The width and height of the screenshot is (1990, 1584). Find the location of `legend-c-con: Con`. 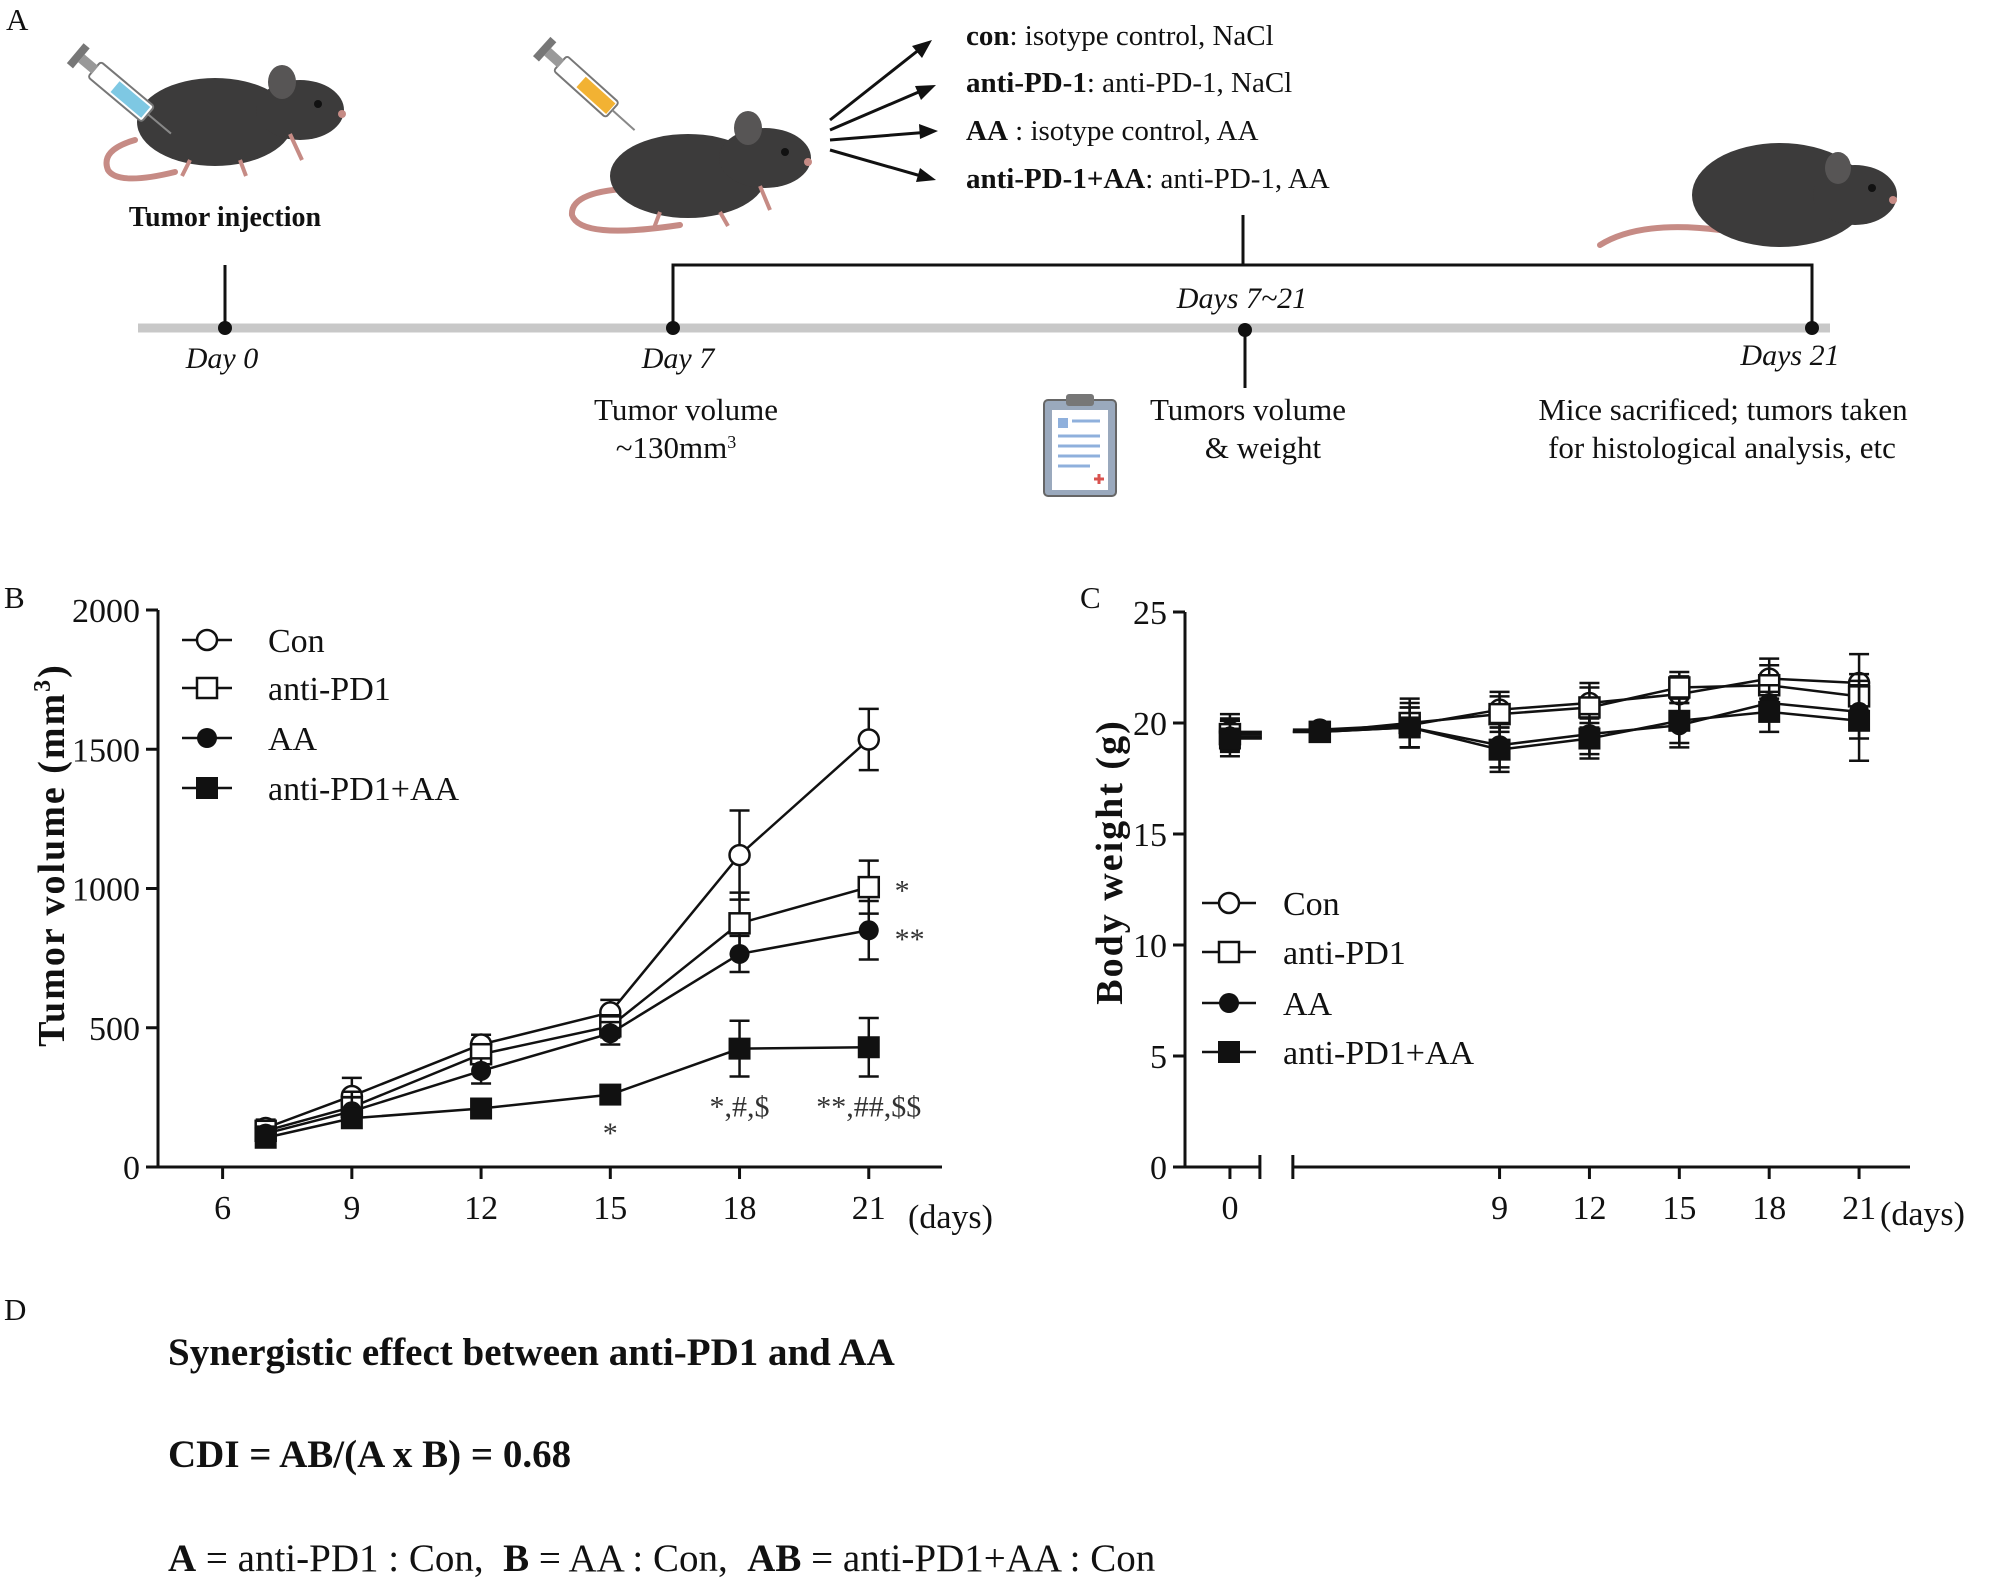

legend-c-con: Con is located at coordinates (1311, 904).